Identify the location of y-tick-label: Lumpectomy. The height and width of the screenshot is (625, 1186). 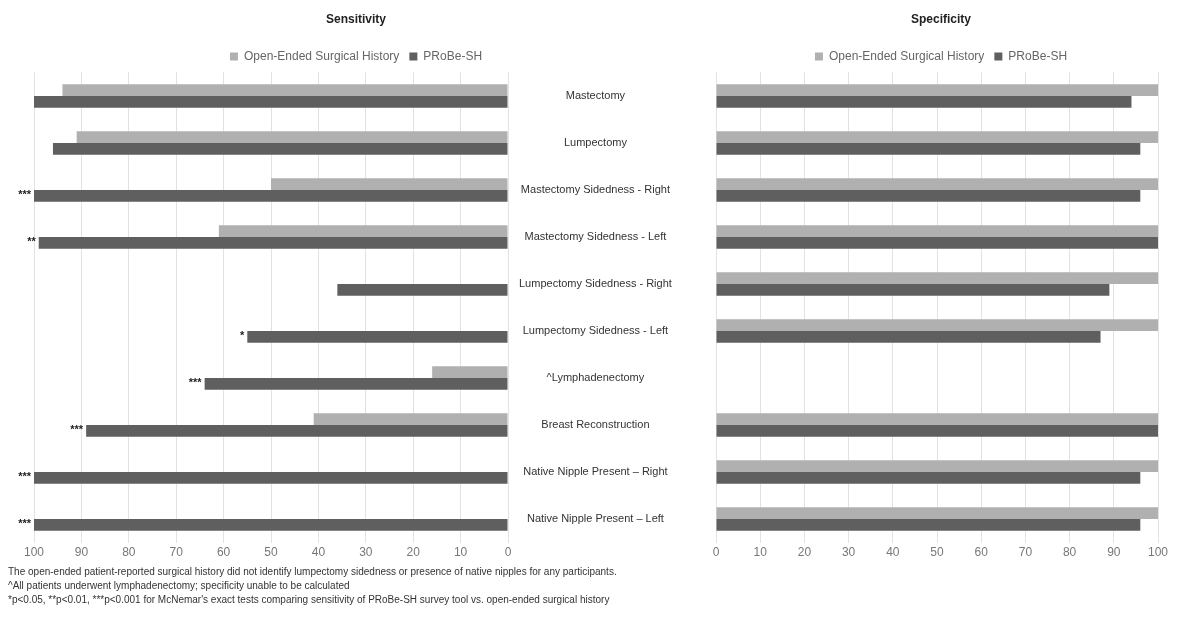
(595, 141).